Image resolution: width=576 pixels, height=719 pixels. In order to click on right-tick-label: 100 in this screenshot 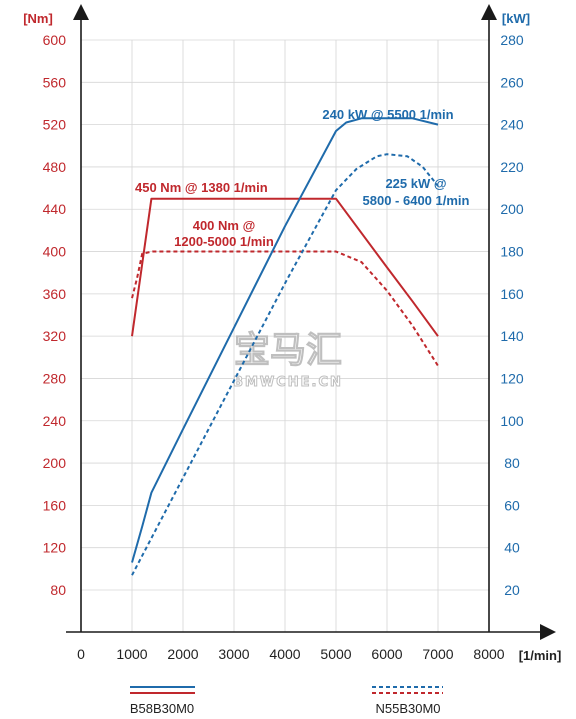, I will do `click(512, 421)`.